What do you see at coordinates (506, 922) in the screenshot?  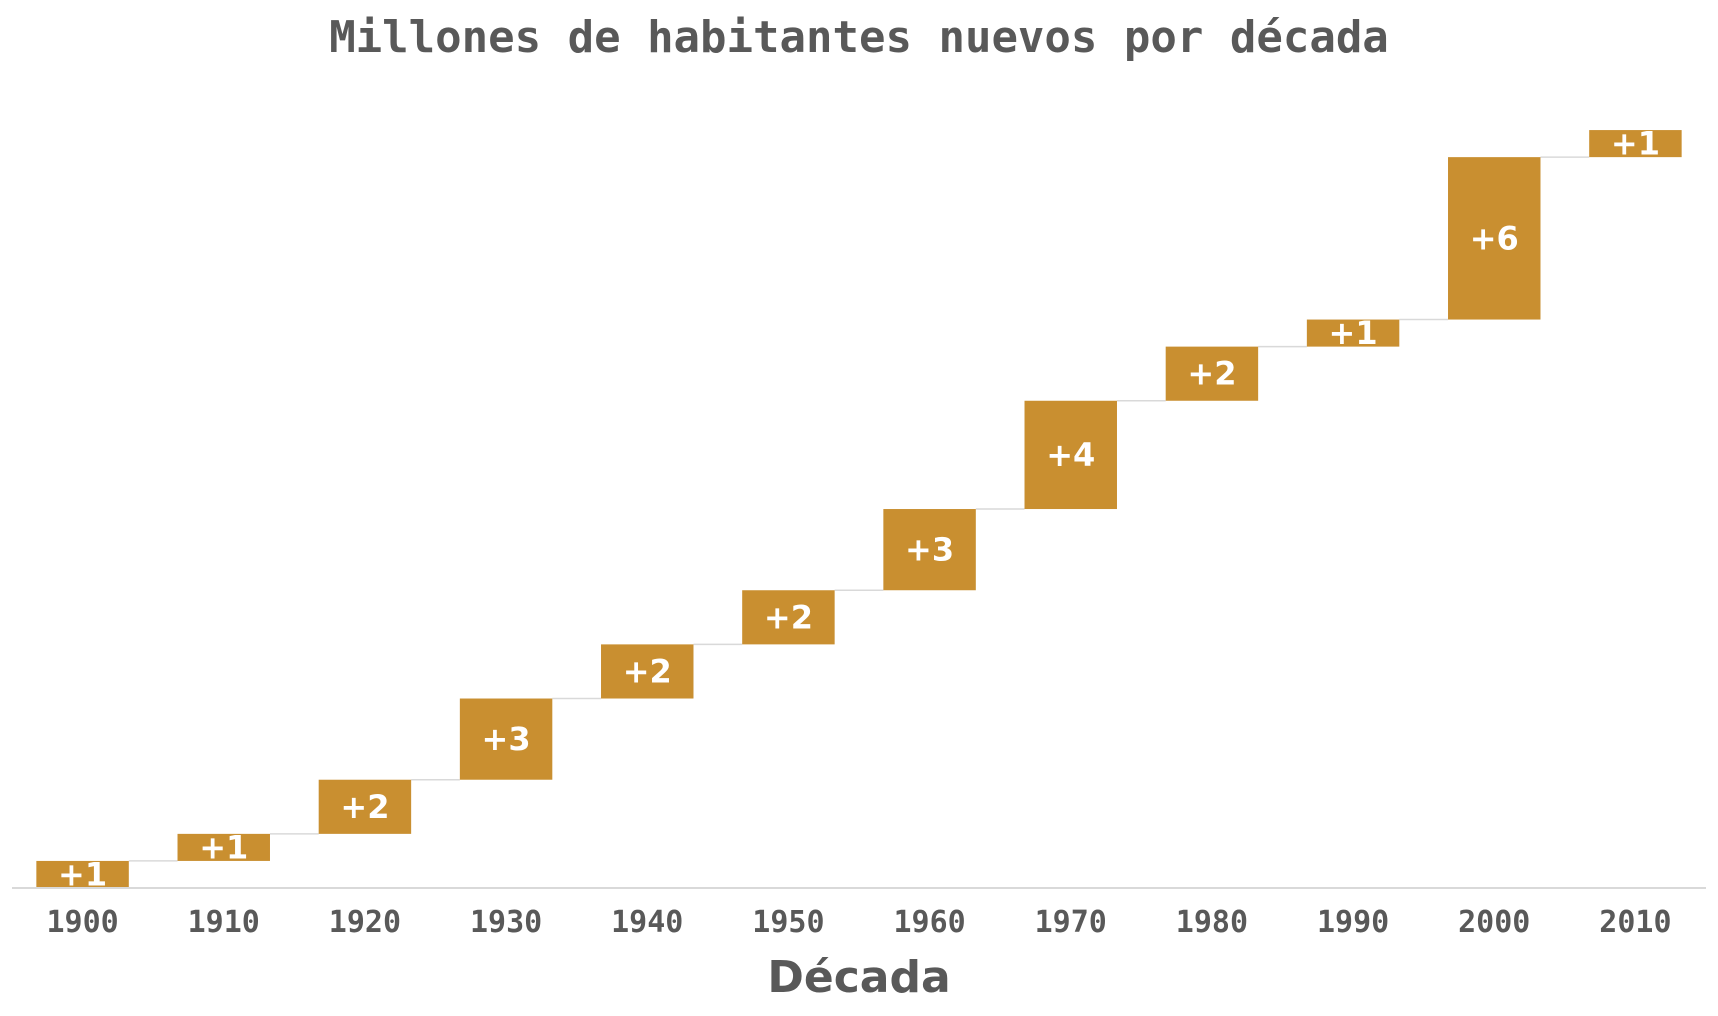 I see `x-tick-label: 1930` at bounding box center [506, 922].